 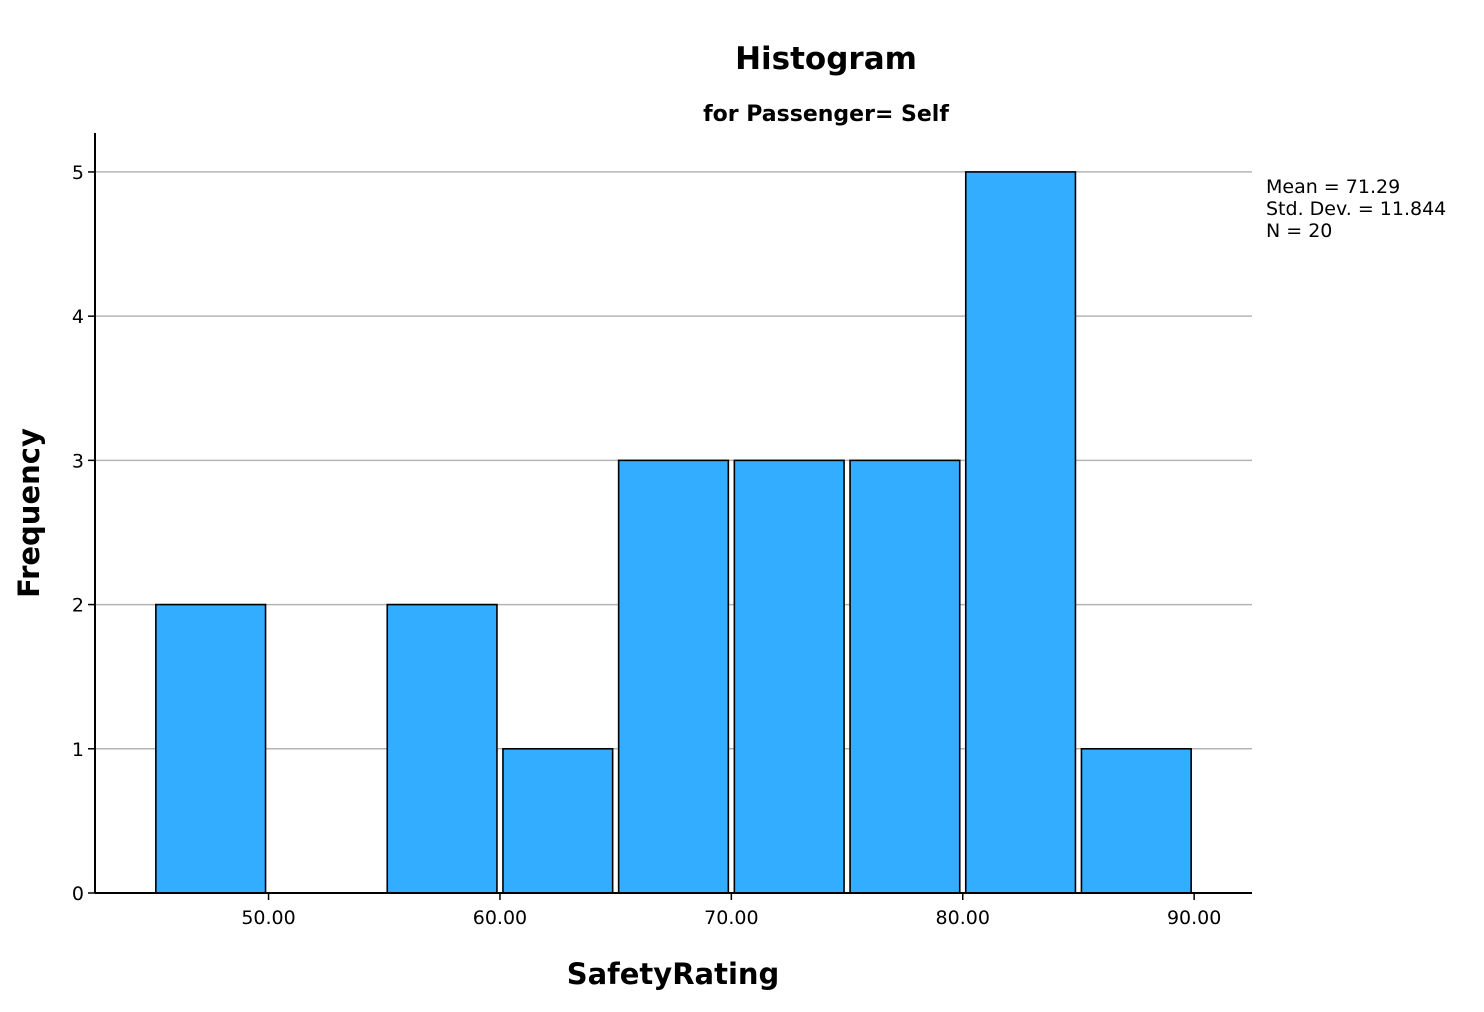 I want to click on x-tick-label: 50.00, so click(x=268, y=918).